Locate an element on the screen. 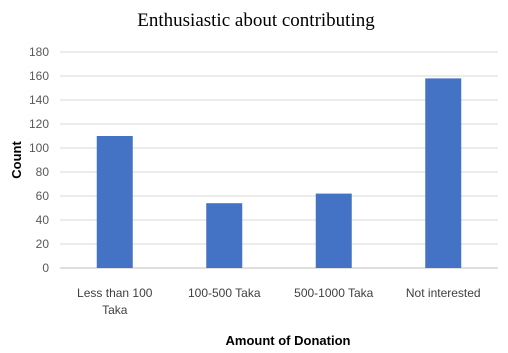 Image resolution: width=508 pixels, height=353 pixels. x-category-label-line: 100-500 Taka is located at coordinates (224, 293).